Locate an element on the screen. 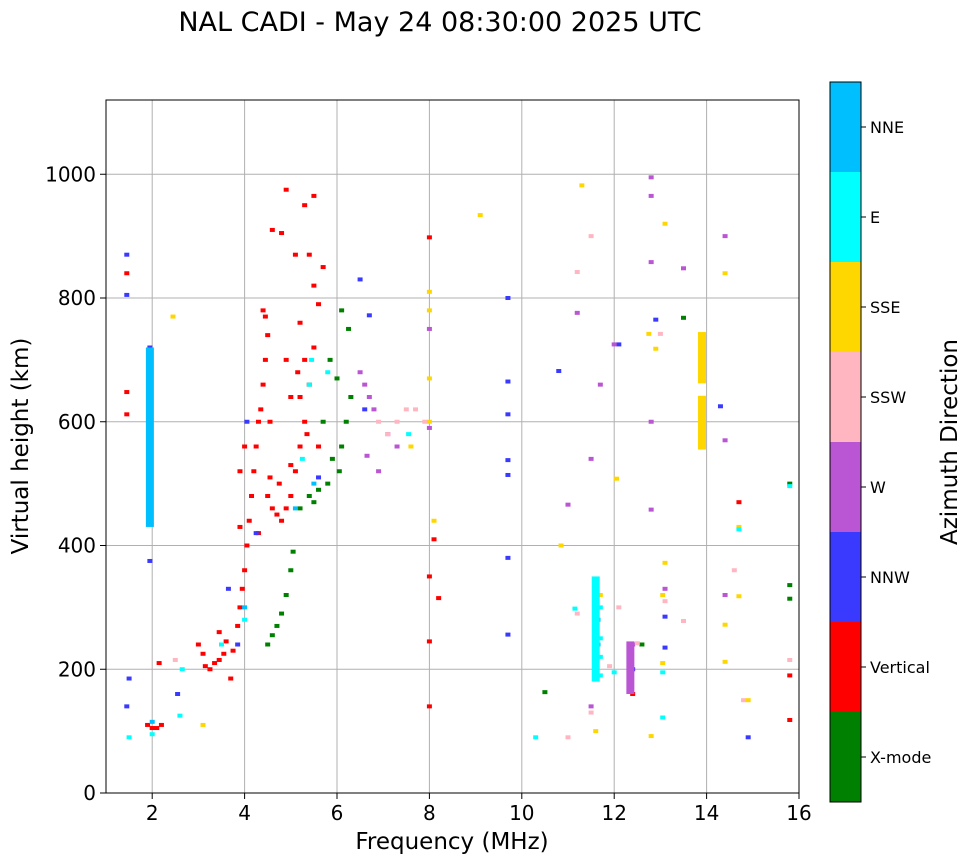 The height and width of the screenshot is (865, 972). colorbar-category-label: NNE is located at coordinates (887, 127).